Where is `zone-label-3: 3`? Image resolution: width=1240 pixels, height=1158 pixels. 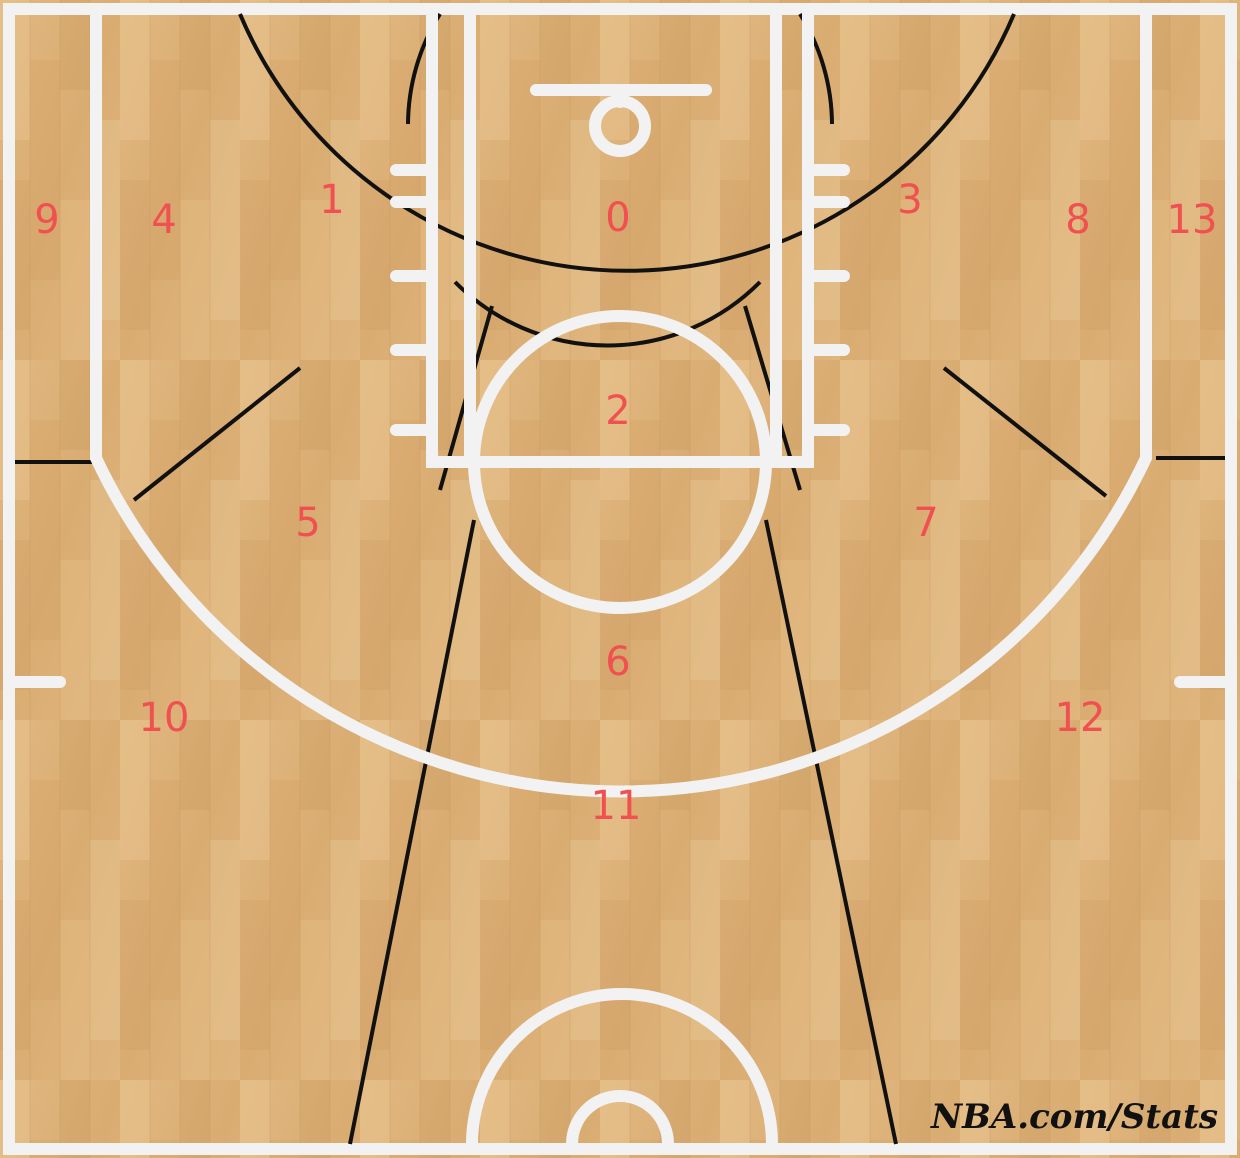 zone-label-3: 3 is located at coordinates (909, 200).